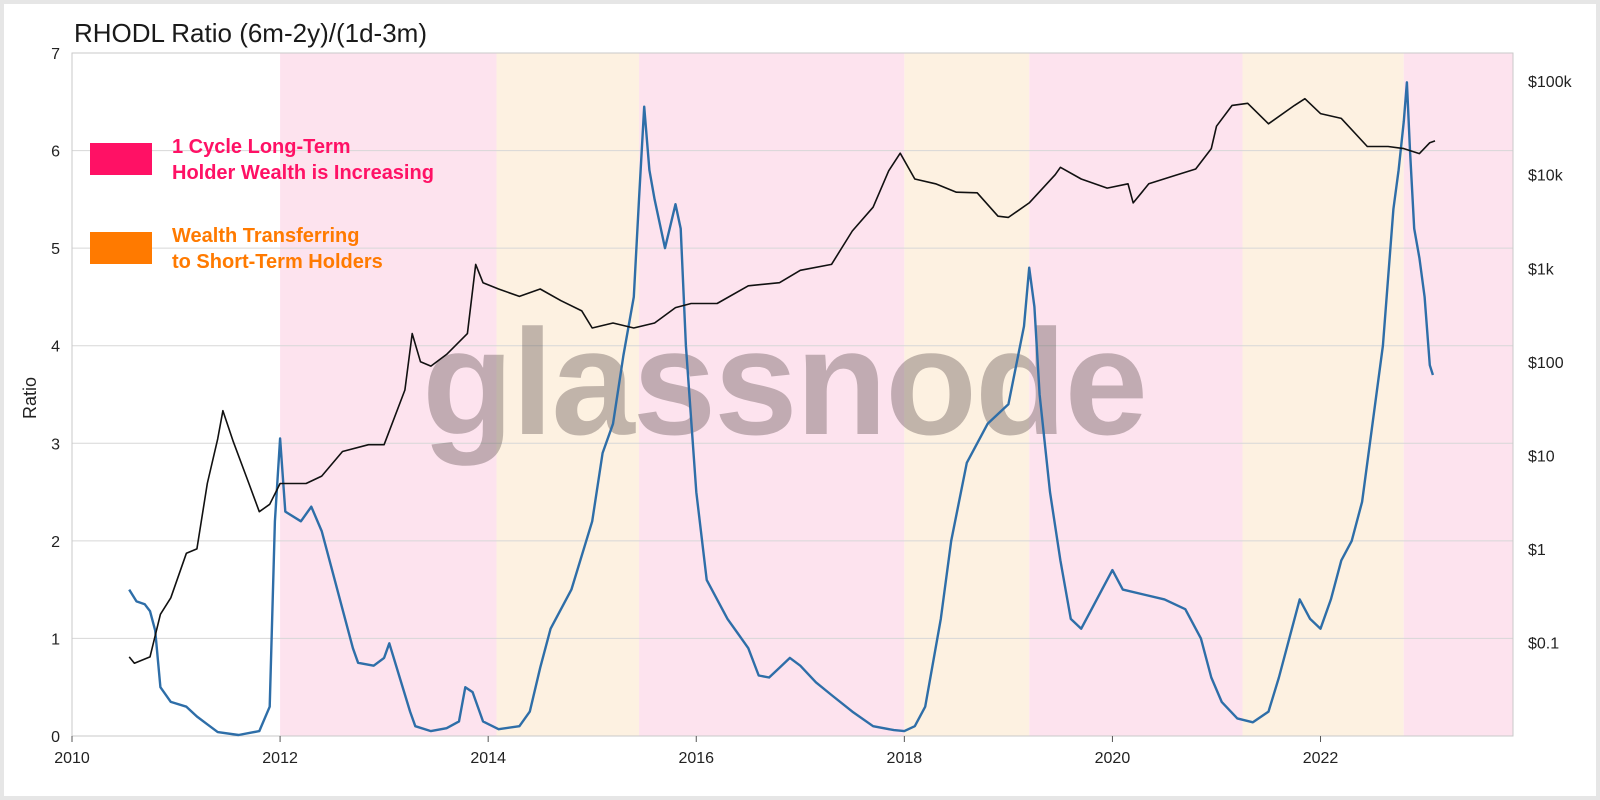 The image size is (1600, 800). I want to click on y2-tick-label-0: $0.1, so click(1543, 643).